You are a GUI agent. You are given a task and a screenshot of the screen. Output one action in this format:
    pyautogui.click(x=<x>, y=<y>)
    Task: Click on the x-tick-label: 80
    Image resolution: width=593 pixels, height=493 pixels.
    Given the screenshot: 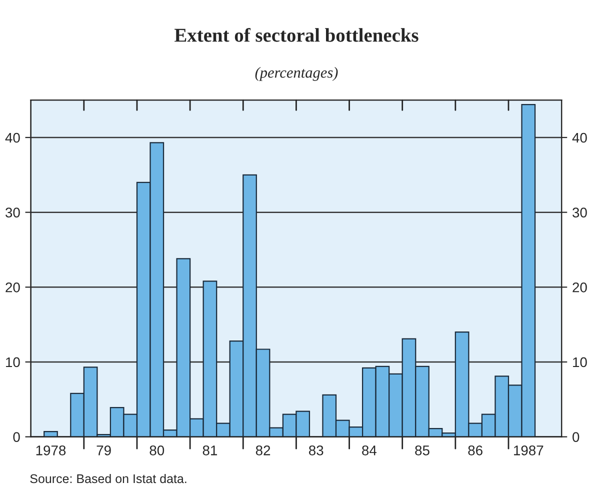 What is the action you would take?
    pyautogui.click(x=157, y=451)
    